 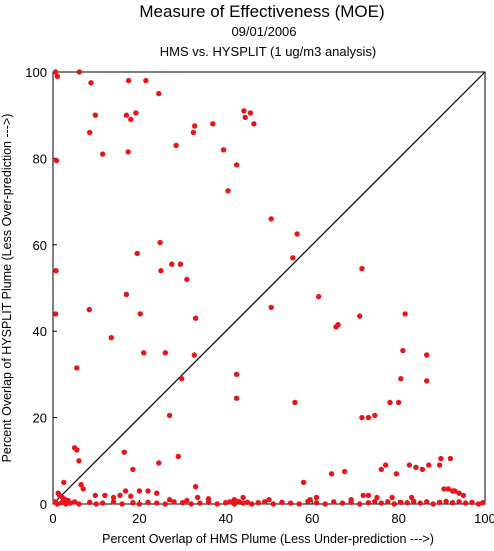 I want to click on y-tick-label: 0, so click(x=43, y=504).